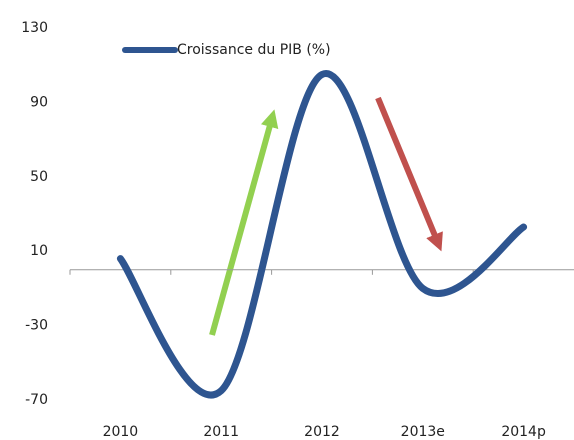 This screenshot has width=574, height=440. I want to click on x-tick-label: 2010, so click(121, 432).